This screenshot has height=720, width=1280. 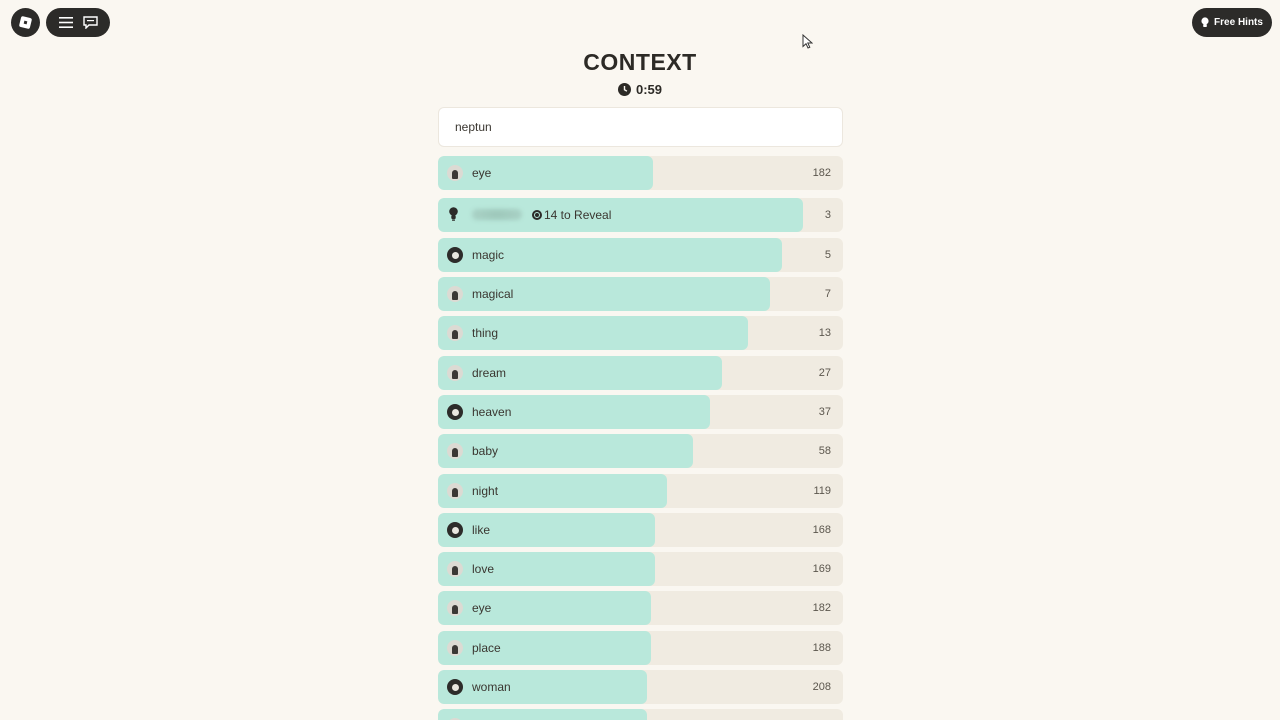 I want to click on guess-rank: 5, so click(x=827, y=255).